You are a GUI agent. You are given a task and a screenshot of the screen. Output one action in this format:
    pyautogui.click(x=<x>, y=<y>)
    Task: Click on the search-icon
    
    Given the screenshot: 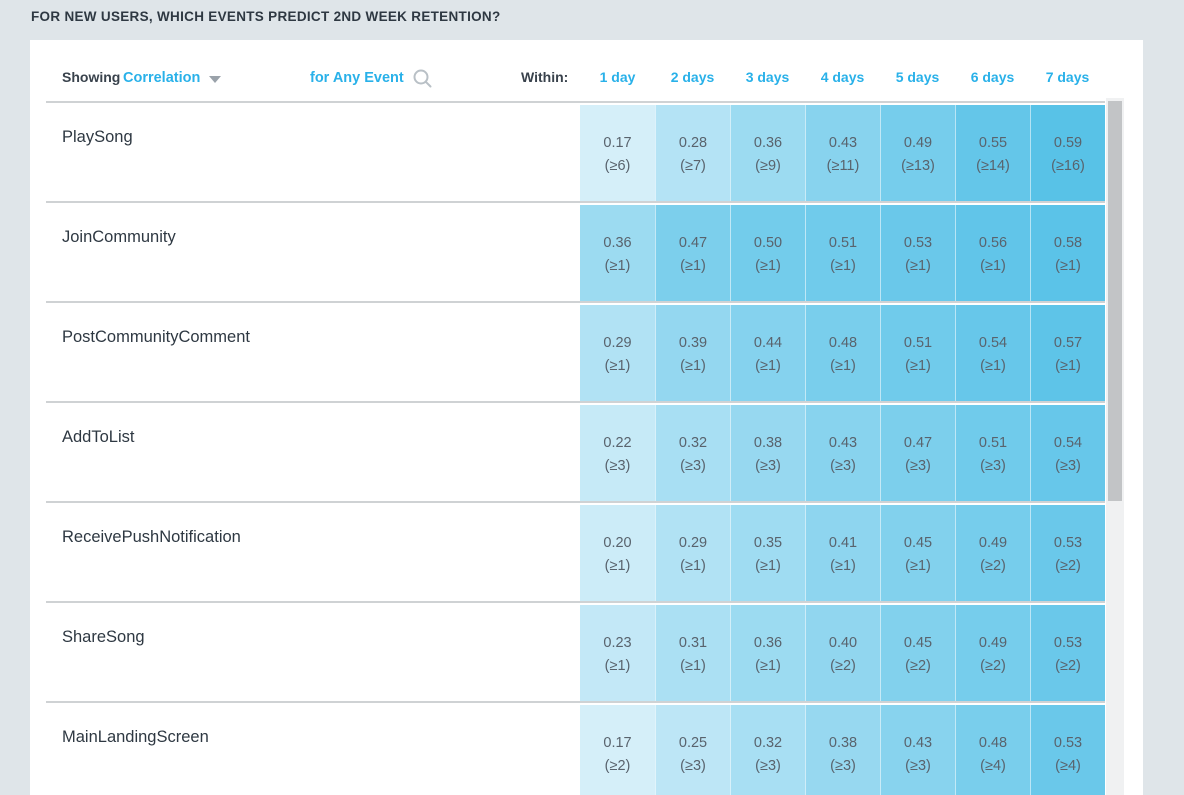 What is the action you would take?
    pyautogui.click(x=422, y=78)
    